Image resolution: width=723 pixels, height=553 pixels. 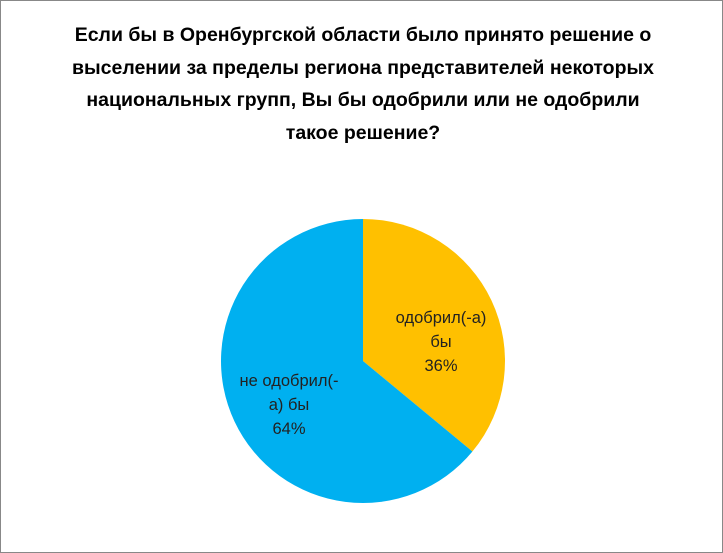 I want to click on pie-slice, so click(x=434, y=335).